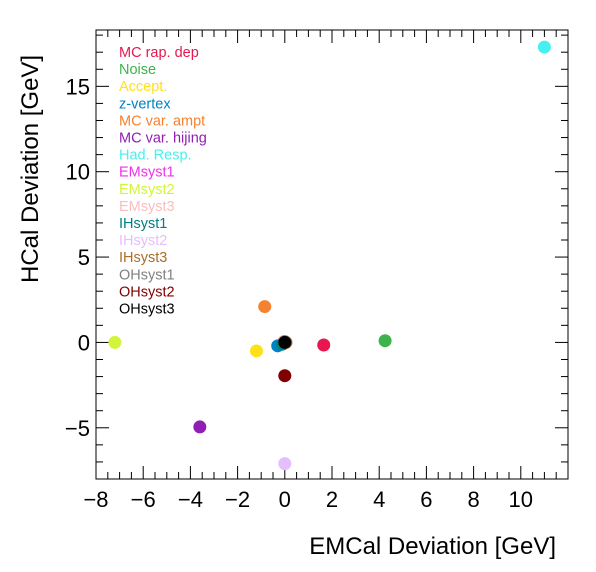  What do you see at coordinates (147, 207) in the screenshot?
I see `legend-entry: EMsyst3` at bounding box center [147, 207].